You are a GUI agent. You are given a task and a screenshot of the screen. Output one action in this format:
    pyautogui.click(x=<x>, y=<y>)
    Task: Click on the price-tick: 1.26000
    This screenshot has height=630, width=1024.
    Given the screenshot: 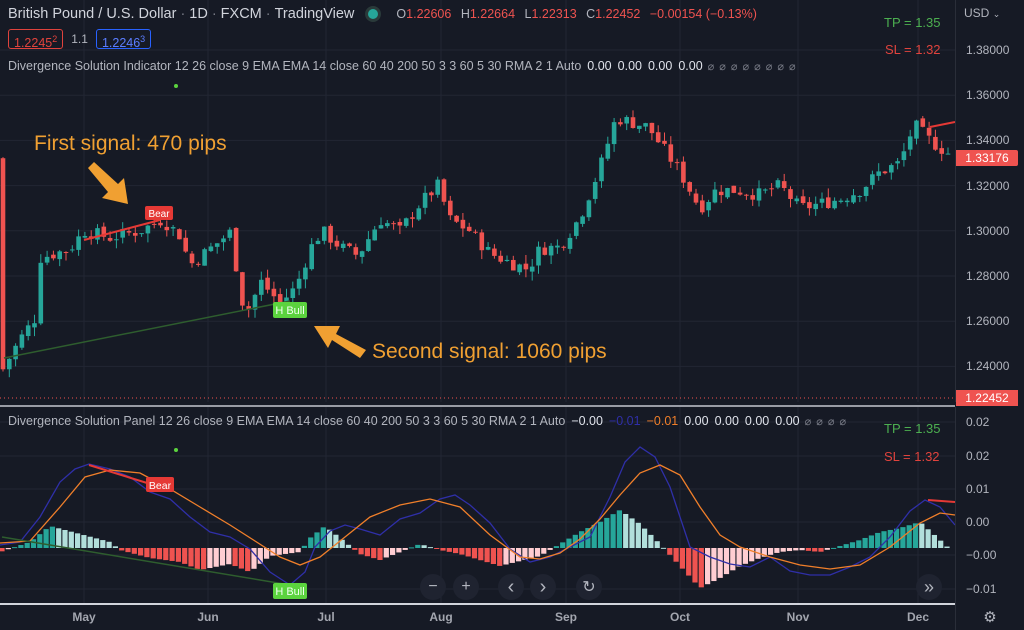 What is the action you would take?
    pyautogui.click(x=988, y=321)
    